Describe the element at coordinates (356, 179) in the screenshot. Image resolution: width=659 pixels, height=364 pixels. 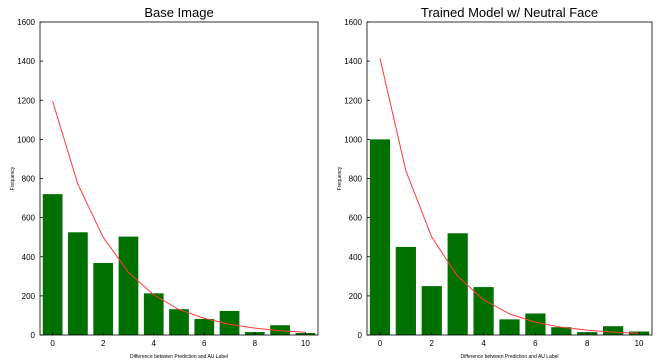
I see `chart-2-y-tick-label: 800` at that location.